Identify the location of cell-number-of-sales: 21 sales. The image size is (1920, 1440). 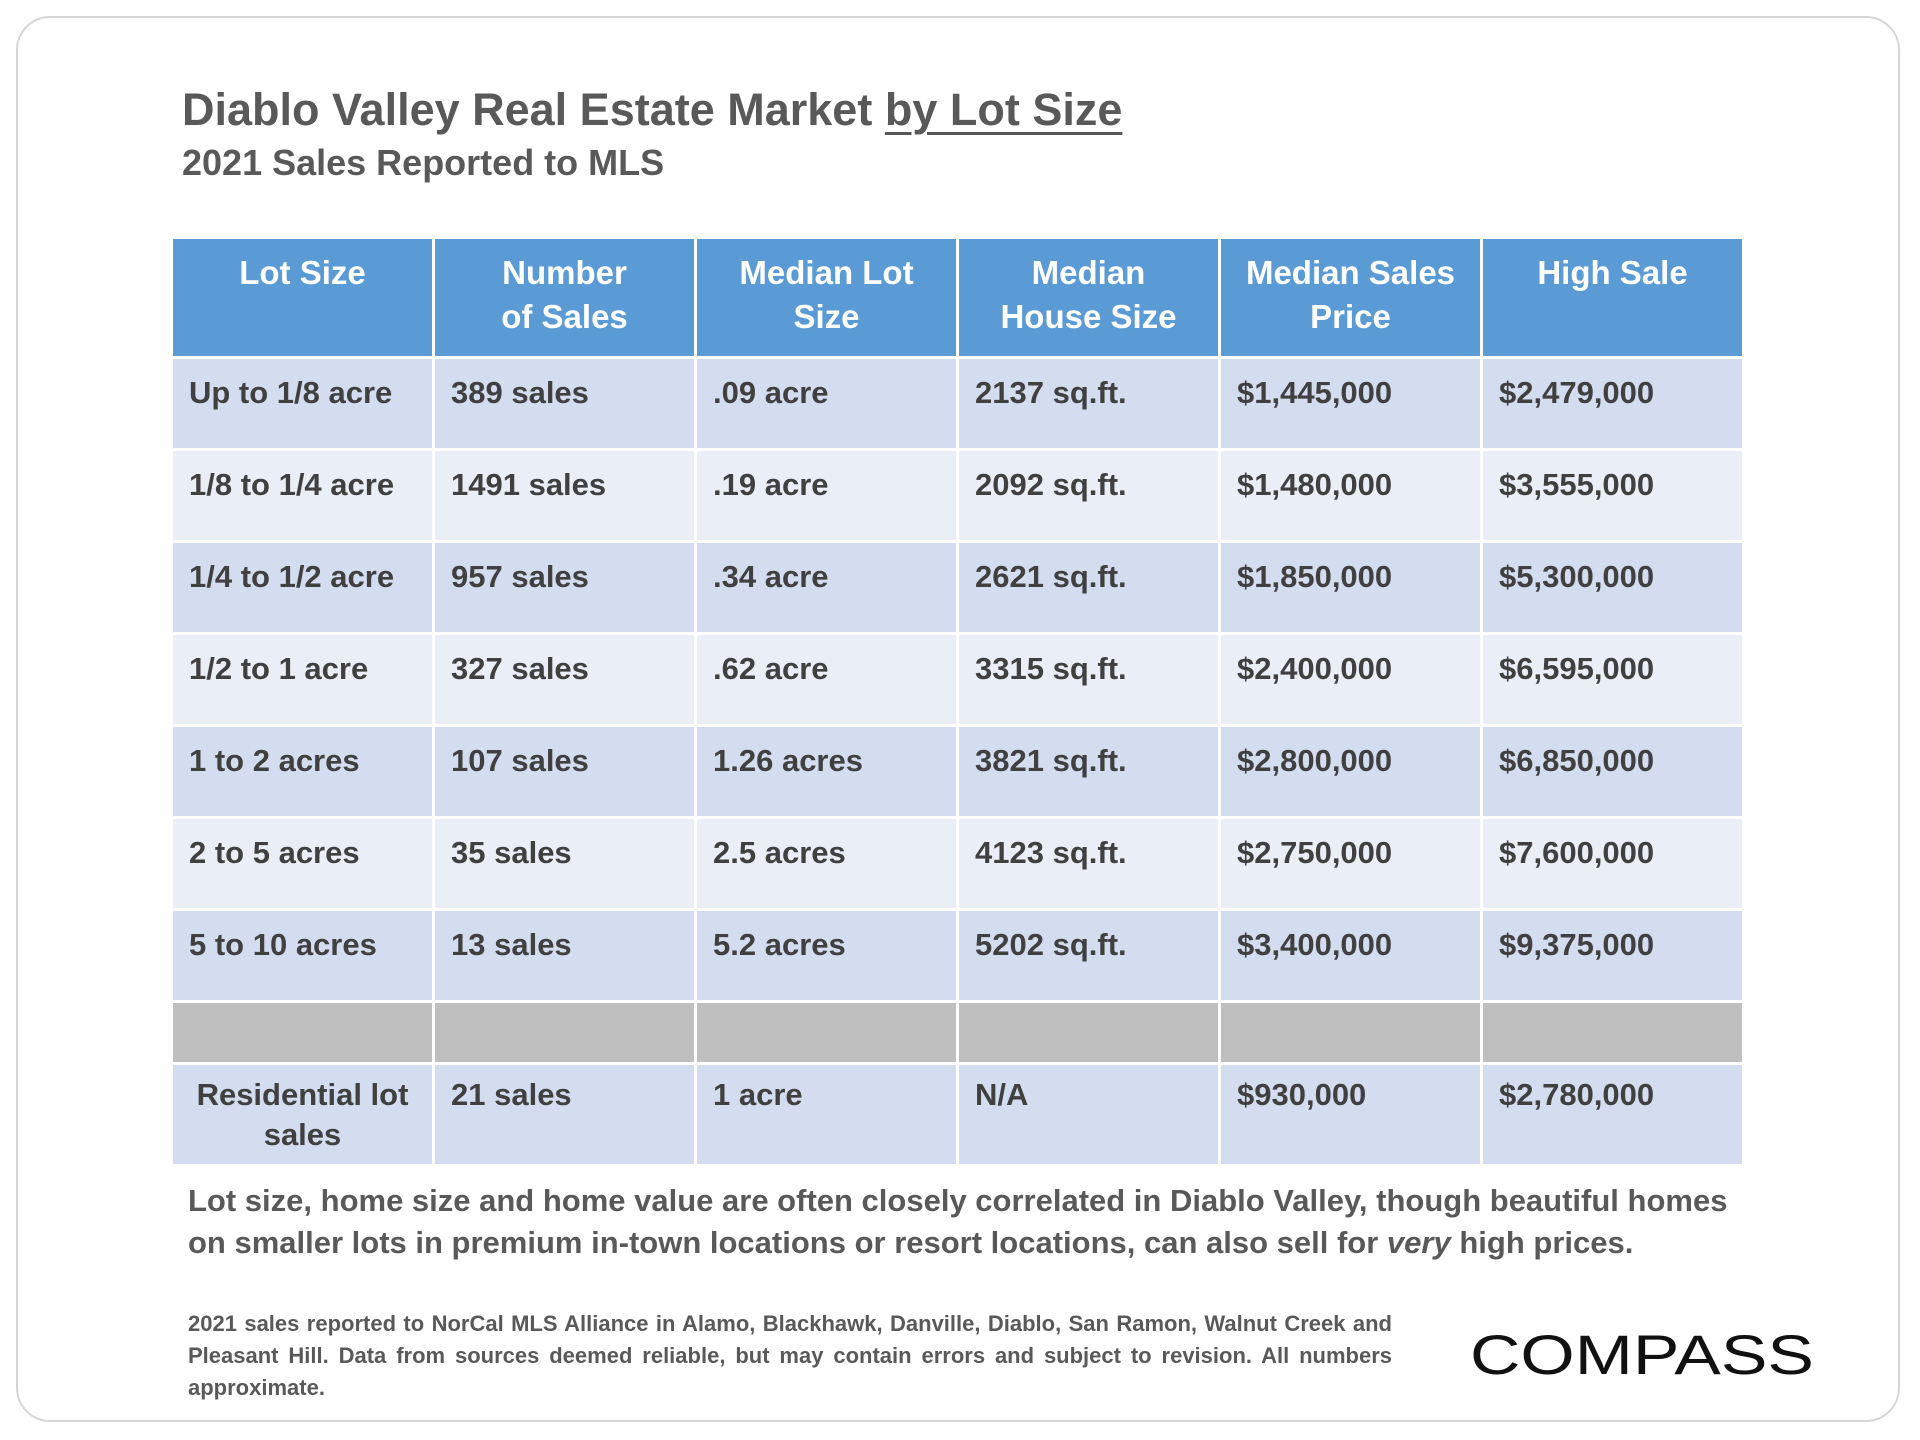
(564, 1114).